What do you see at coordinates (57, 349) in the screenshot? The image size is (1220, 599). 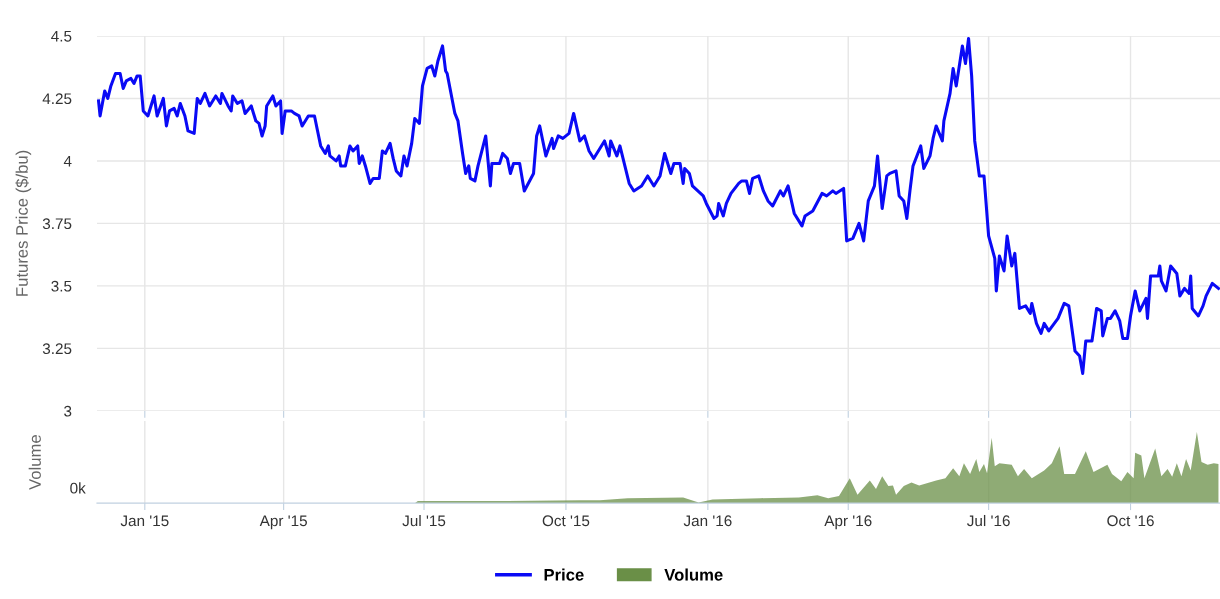 I see `y-tick-label: 3.25` at bounding box center [57, 349].